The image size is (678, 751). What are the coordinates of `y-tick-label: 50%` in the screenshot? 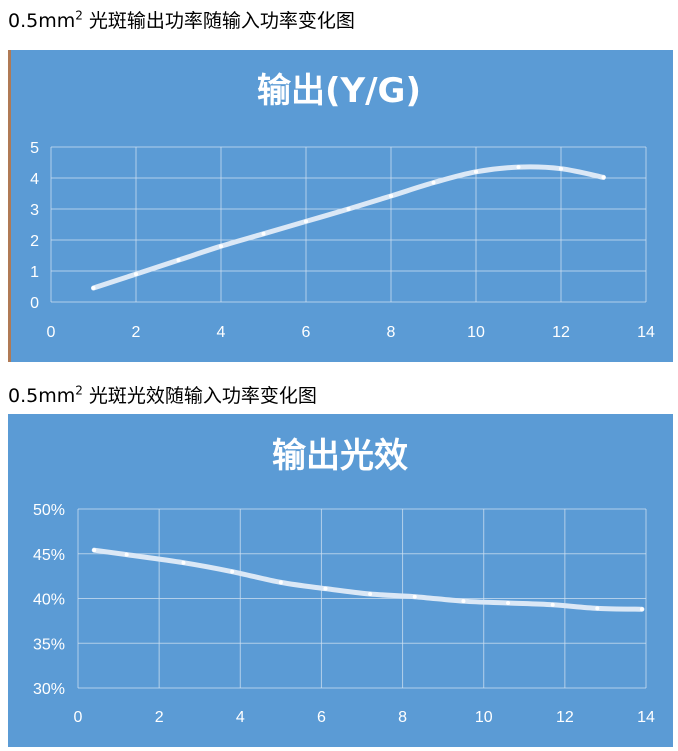 It's located at (49, 510).